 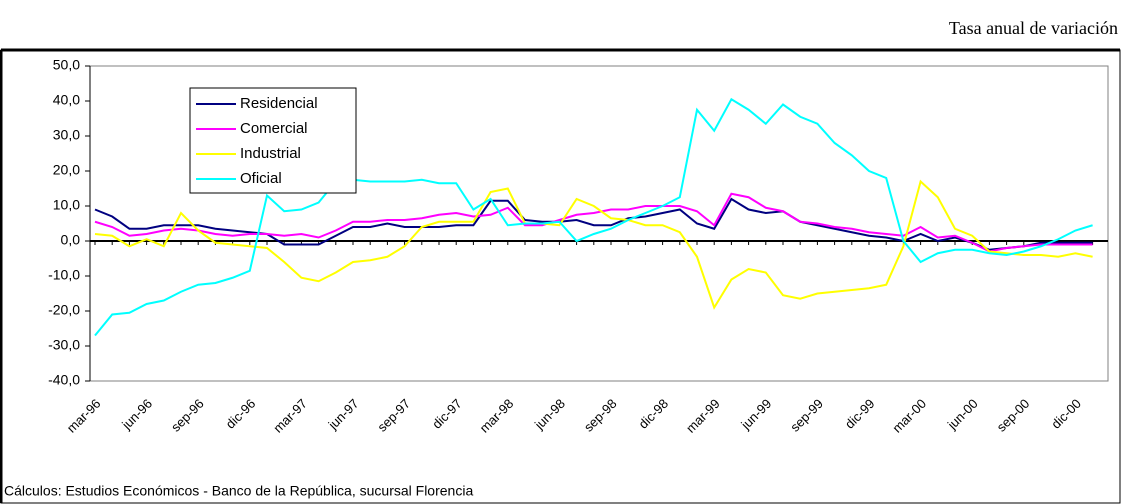 I want to click on y-tick-label: 50,0, so click(x=66, y=65).